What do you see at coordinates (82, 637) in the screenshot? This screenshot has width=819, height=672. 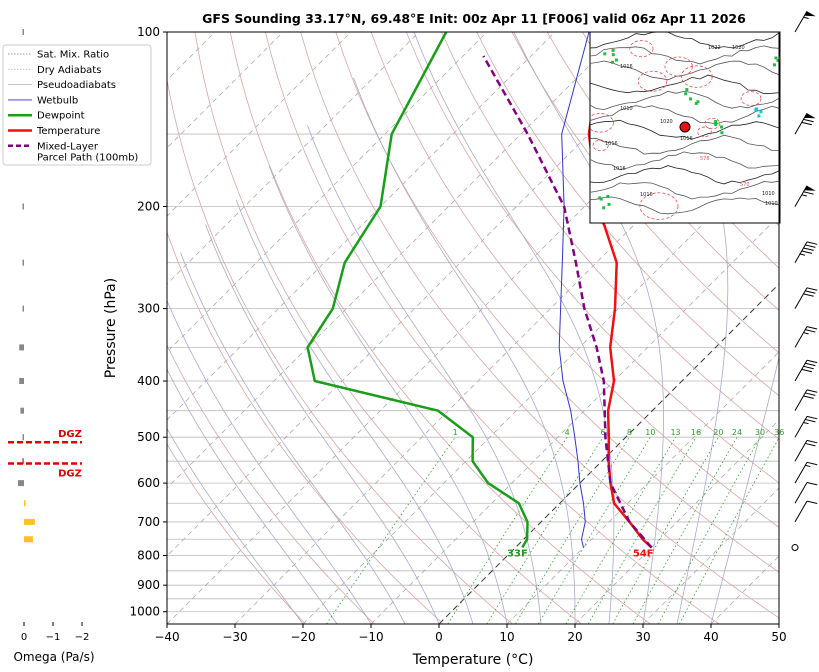 I see `omega-tick-label: −2` at bounding box center [82, 637].